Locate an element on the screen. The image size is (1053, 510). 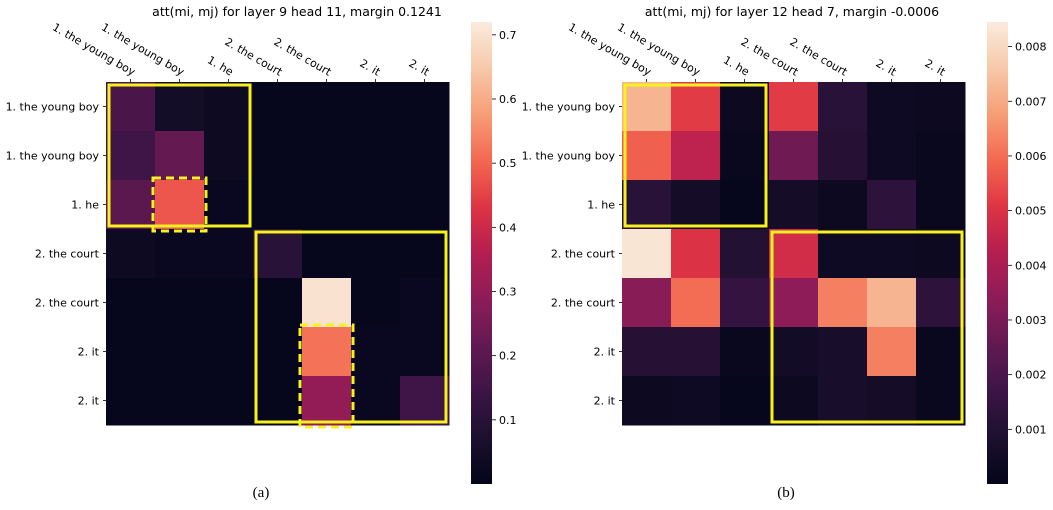
colorbar-tick-label: 0.6 is located at coordinates (508, 99).